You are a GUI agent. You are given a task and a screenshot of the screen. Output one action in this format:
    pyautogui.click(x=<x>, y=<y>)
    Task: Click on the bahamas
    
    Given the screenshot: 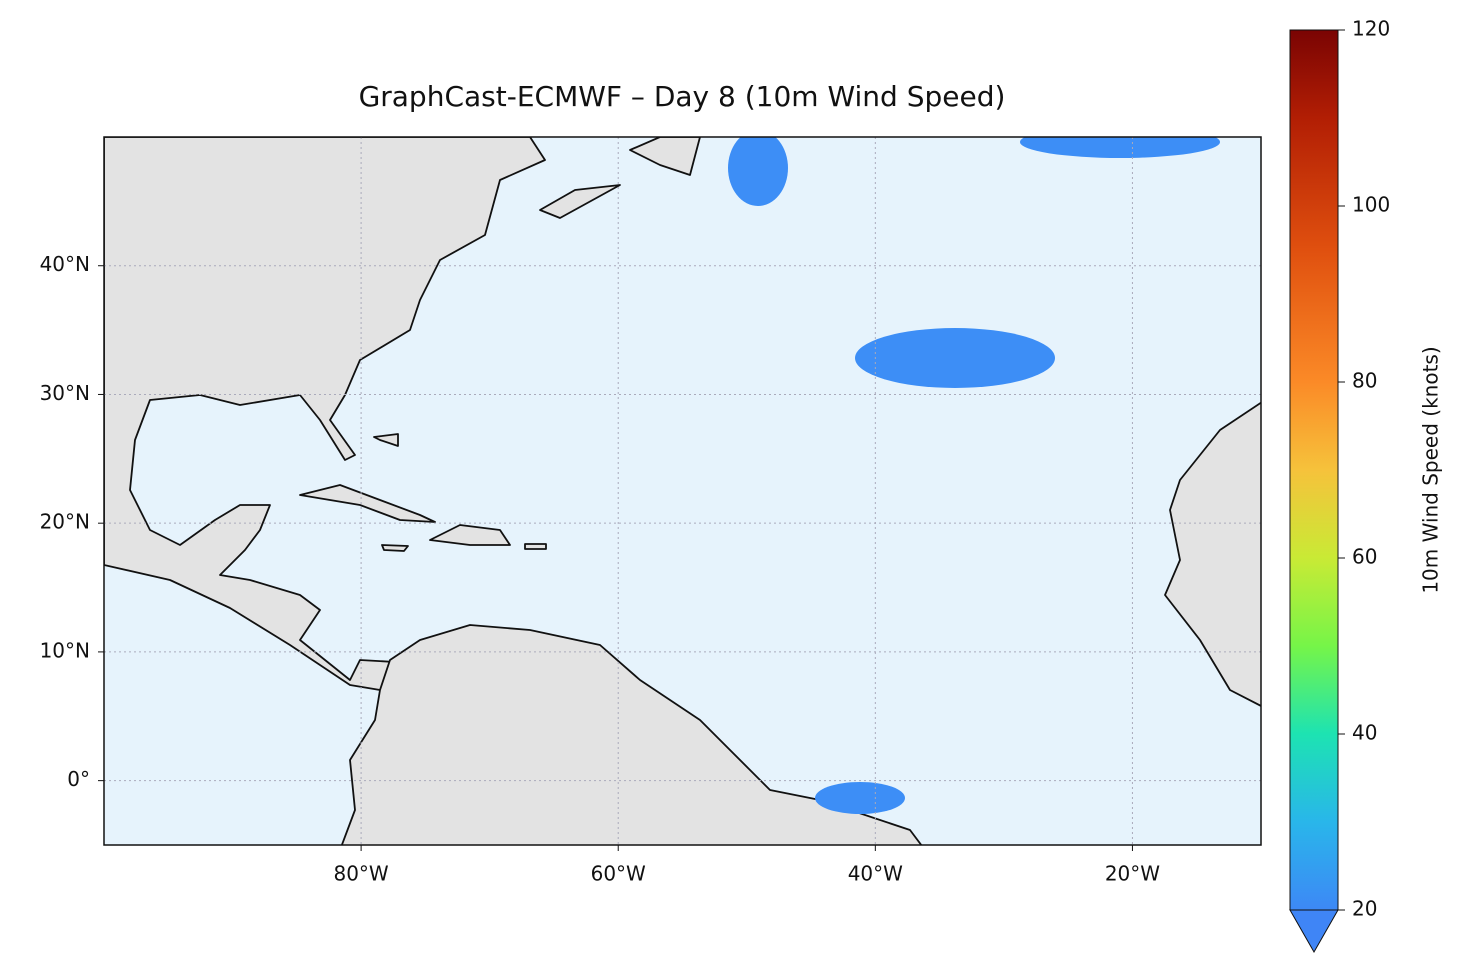 What is the action you would take?
    pyautogui.click(x=386, y=440)
    